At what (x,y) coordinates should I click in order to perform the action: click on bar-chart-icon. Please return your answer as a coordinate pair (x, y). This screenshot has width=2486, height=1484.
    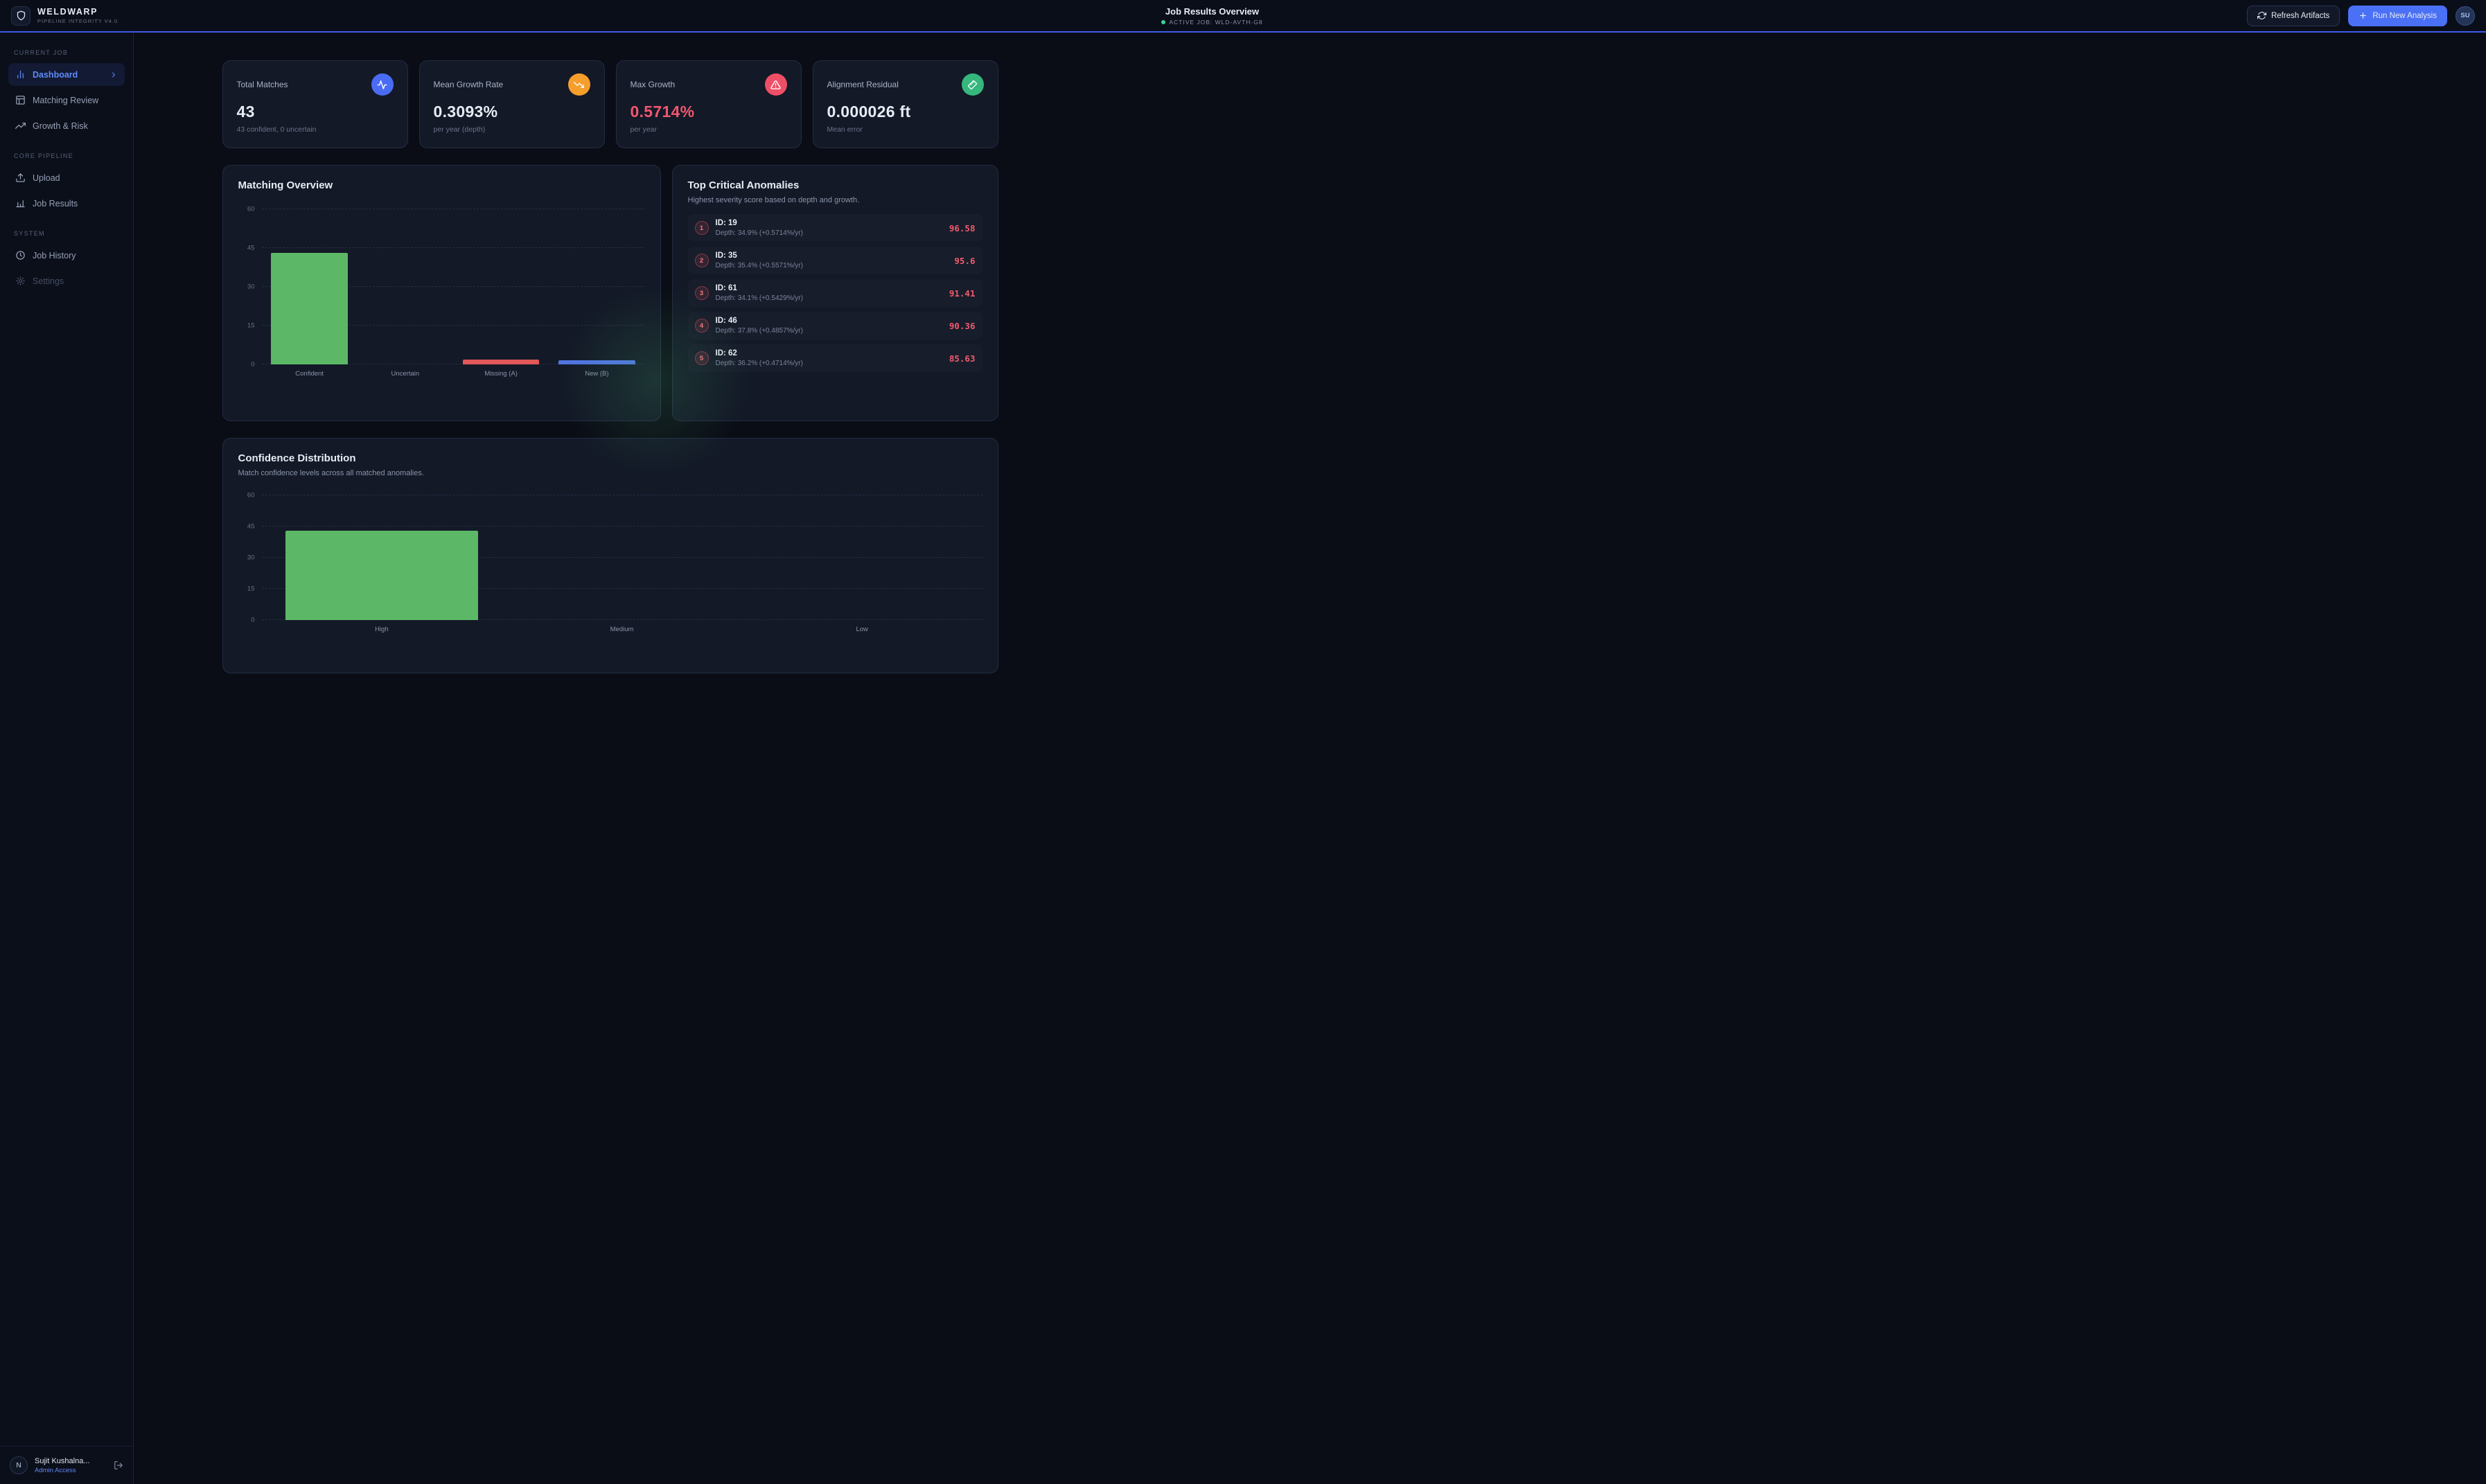
    Looking at the image, I should click on (20, 203).